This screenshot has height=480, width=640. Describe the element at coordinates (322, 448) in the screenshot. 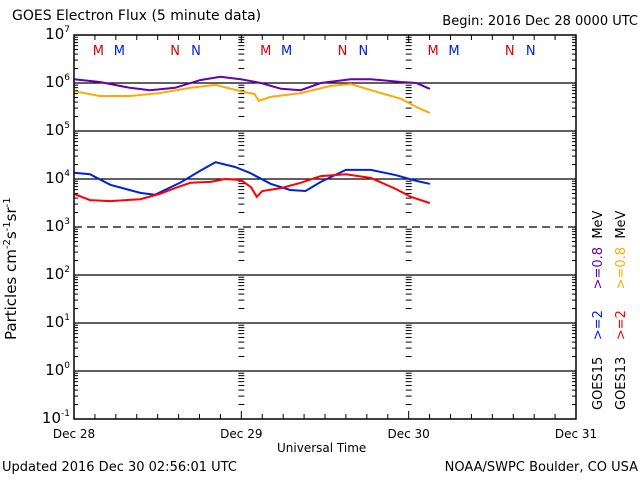

I see `x-axis-label: Universal Time` at that location.